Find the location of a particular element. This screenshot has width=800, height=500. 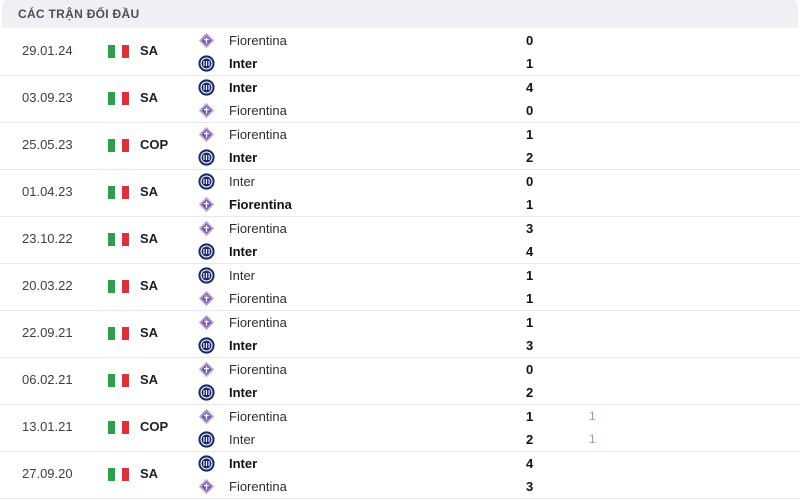

team-away: Inter 1 is located at coordinates (398, 64).